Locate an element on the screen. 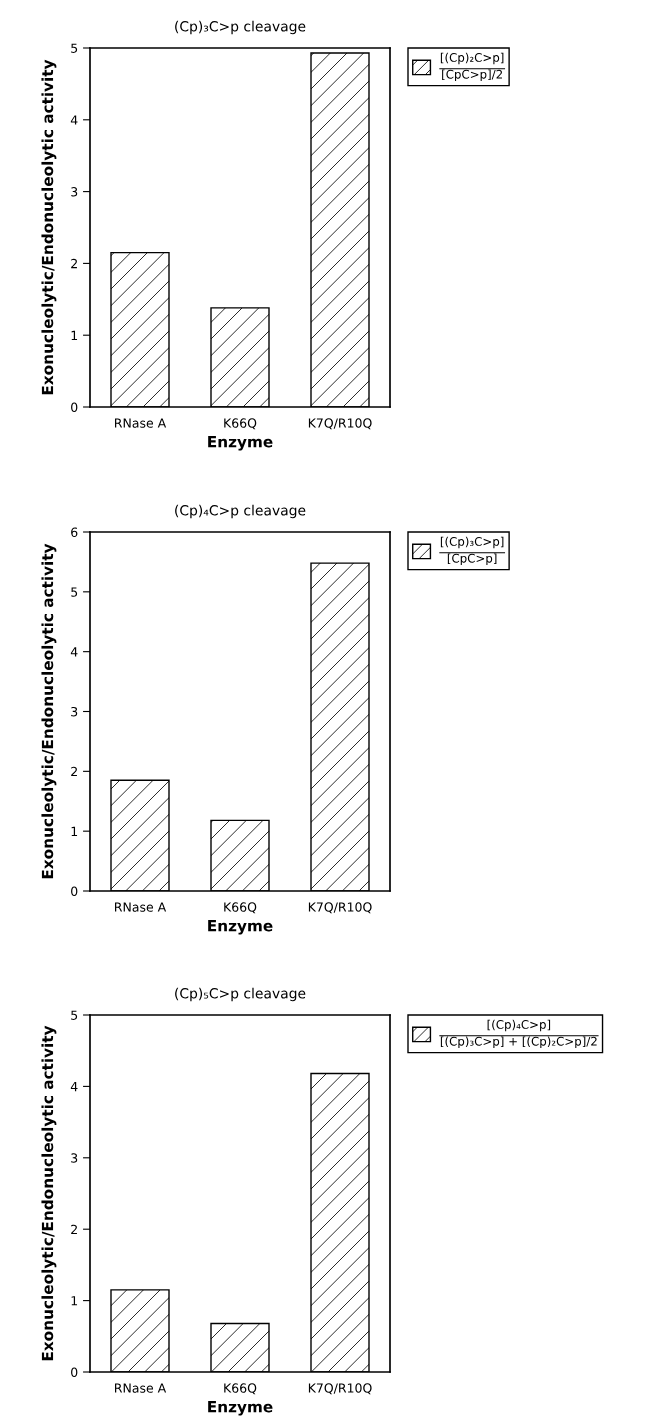 Image resolution: width=647 pixels, height=1422 pixels. y-tick-label: 6 is located at coordinates (74, 532).